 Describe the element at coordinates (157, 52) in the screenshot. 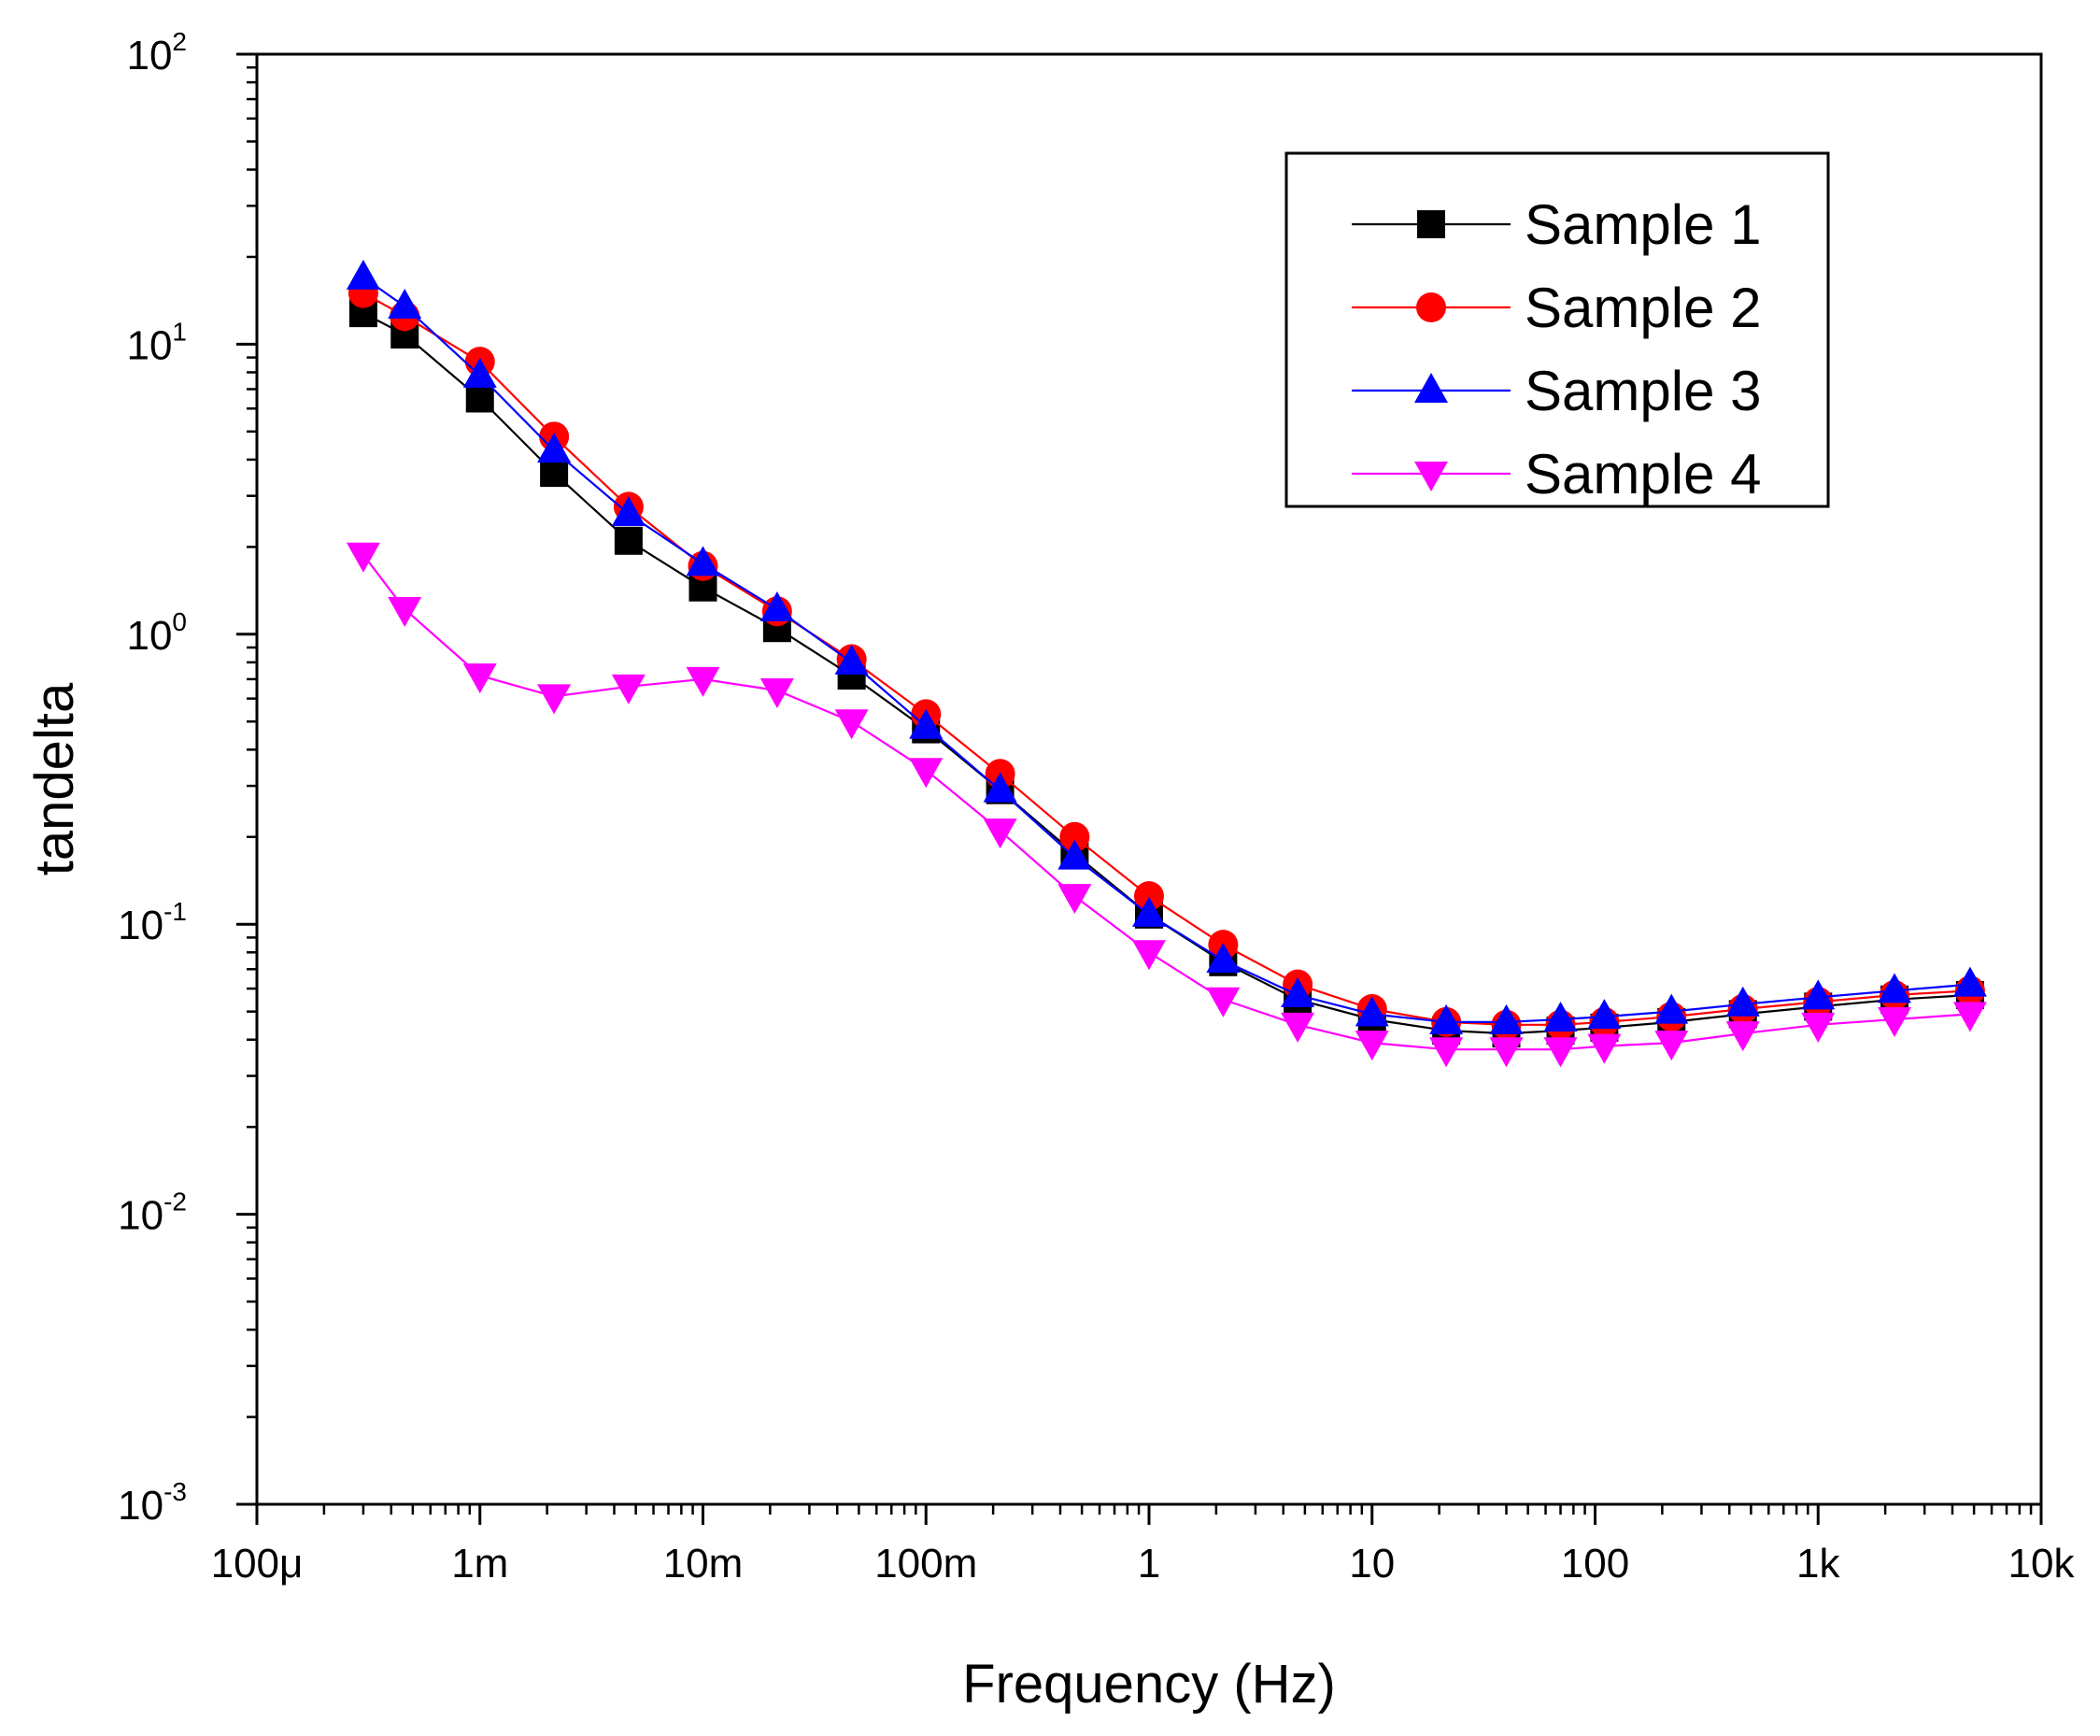

I see `y-tick-label: 10²` at that location.